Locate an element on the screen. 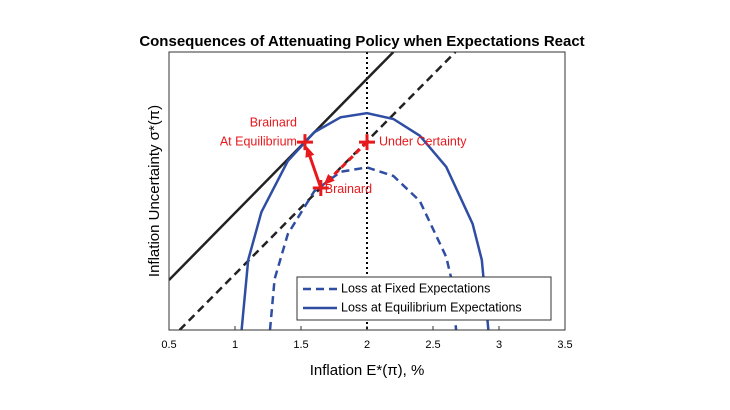 Image resolution: width=730 pixels, height=410 pixels. x-tick-label: 1.5 is located at coordinates (300, 345).